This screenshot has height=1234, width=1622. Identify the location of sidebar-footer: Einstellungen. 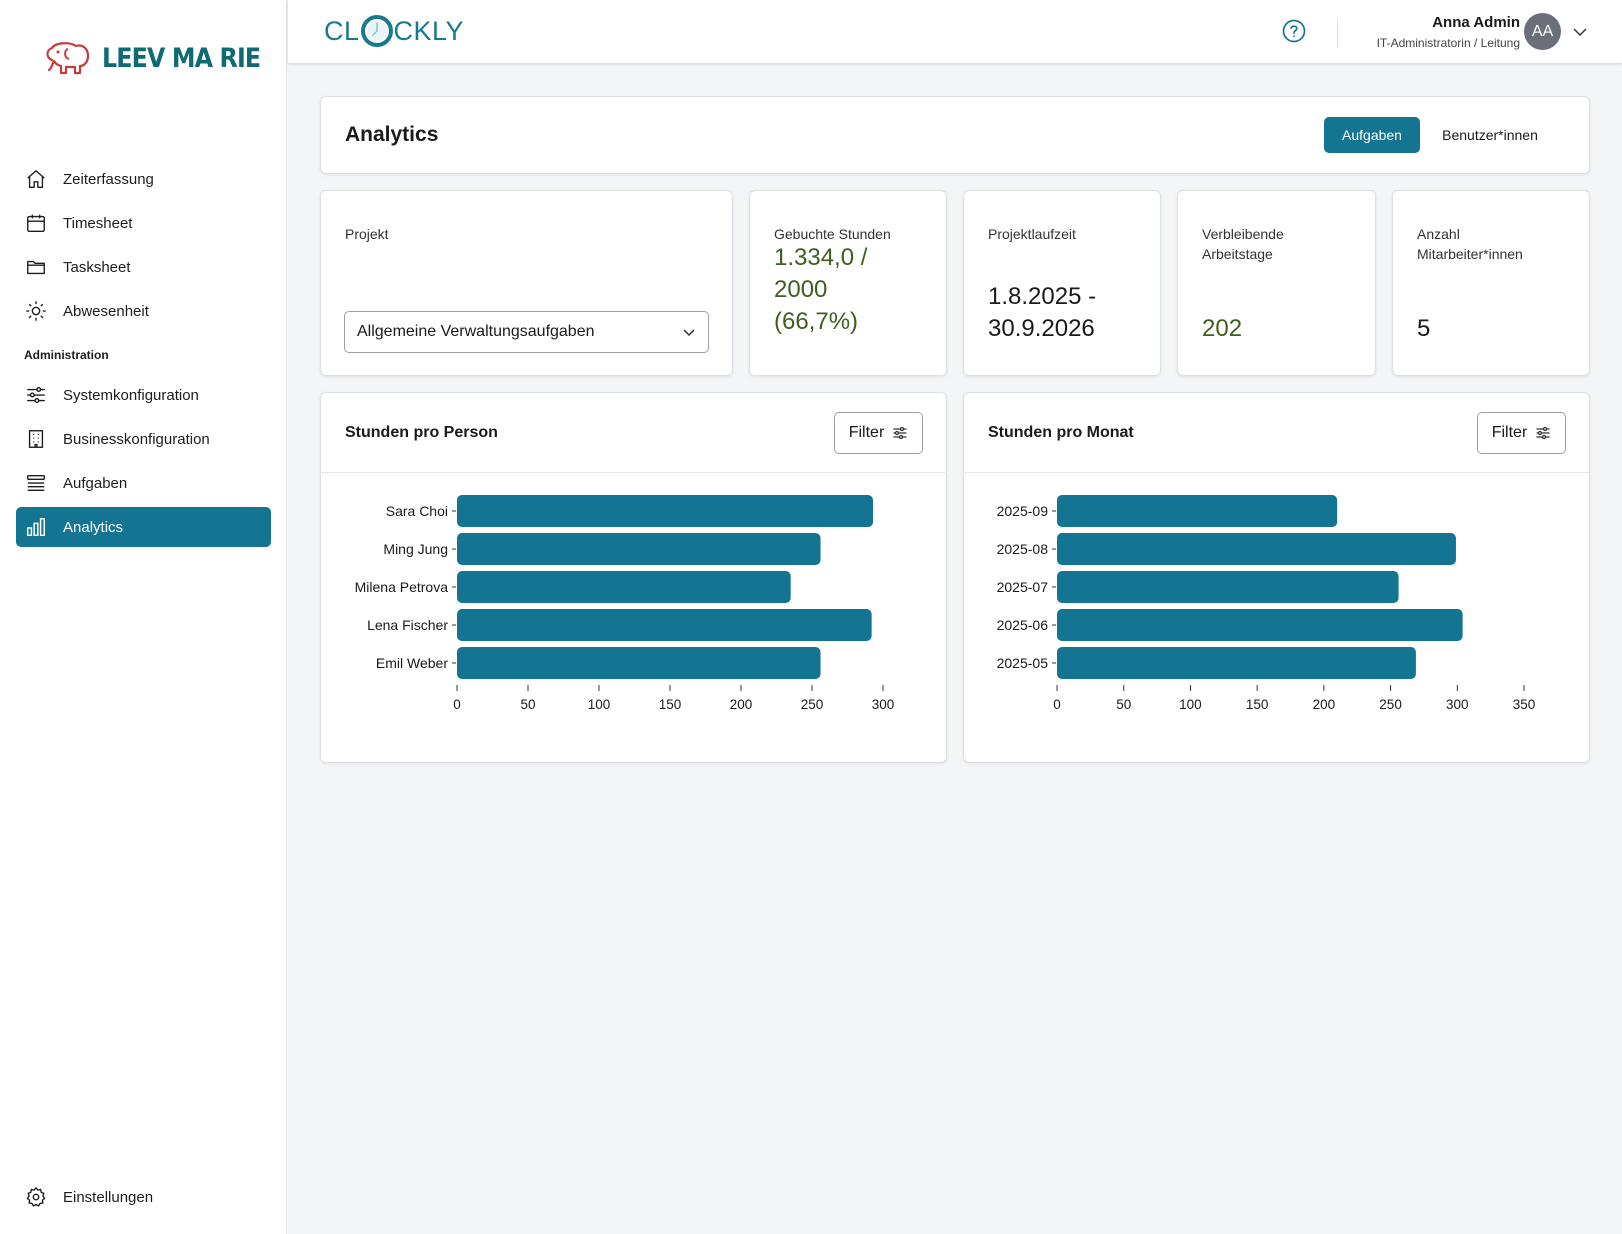
(143, 1199).